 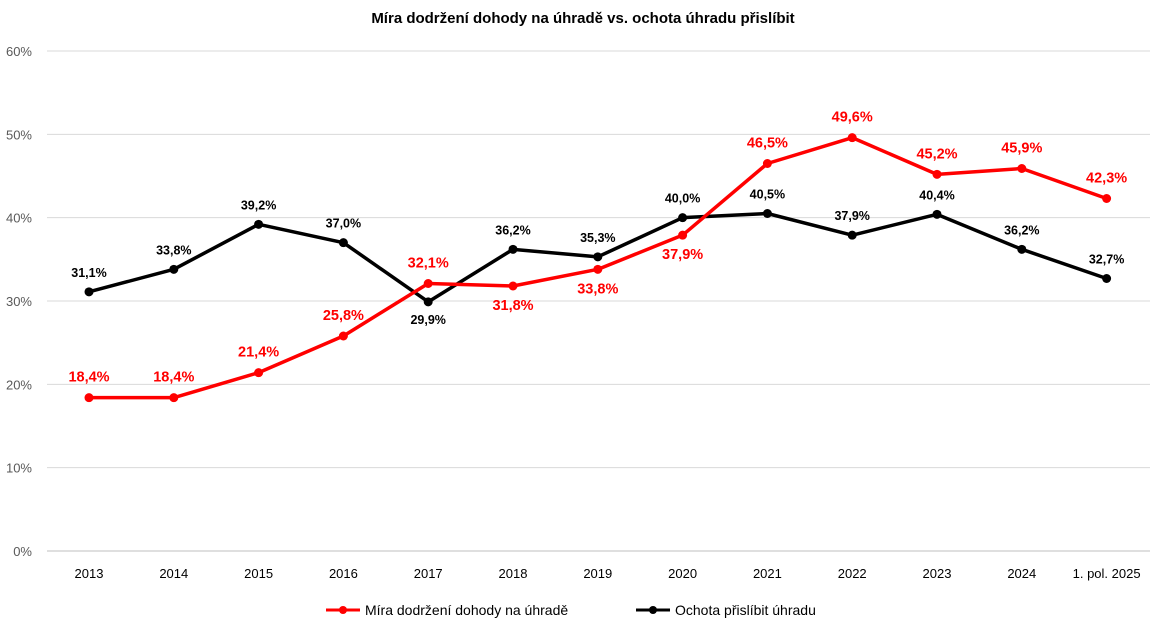 What do you see at coordinates (1021, 573) in the screenshot?
I see `x-tick-label: 2024` at bounding box center [1021, 573].